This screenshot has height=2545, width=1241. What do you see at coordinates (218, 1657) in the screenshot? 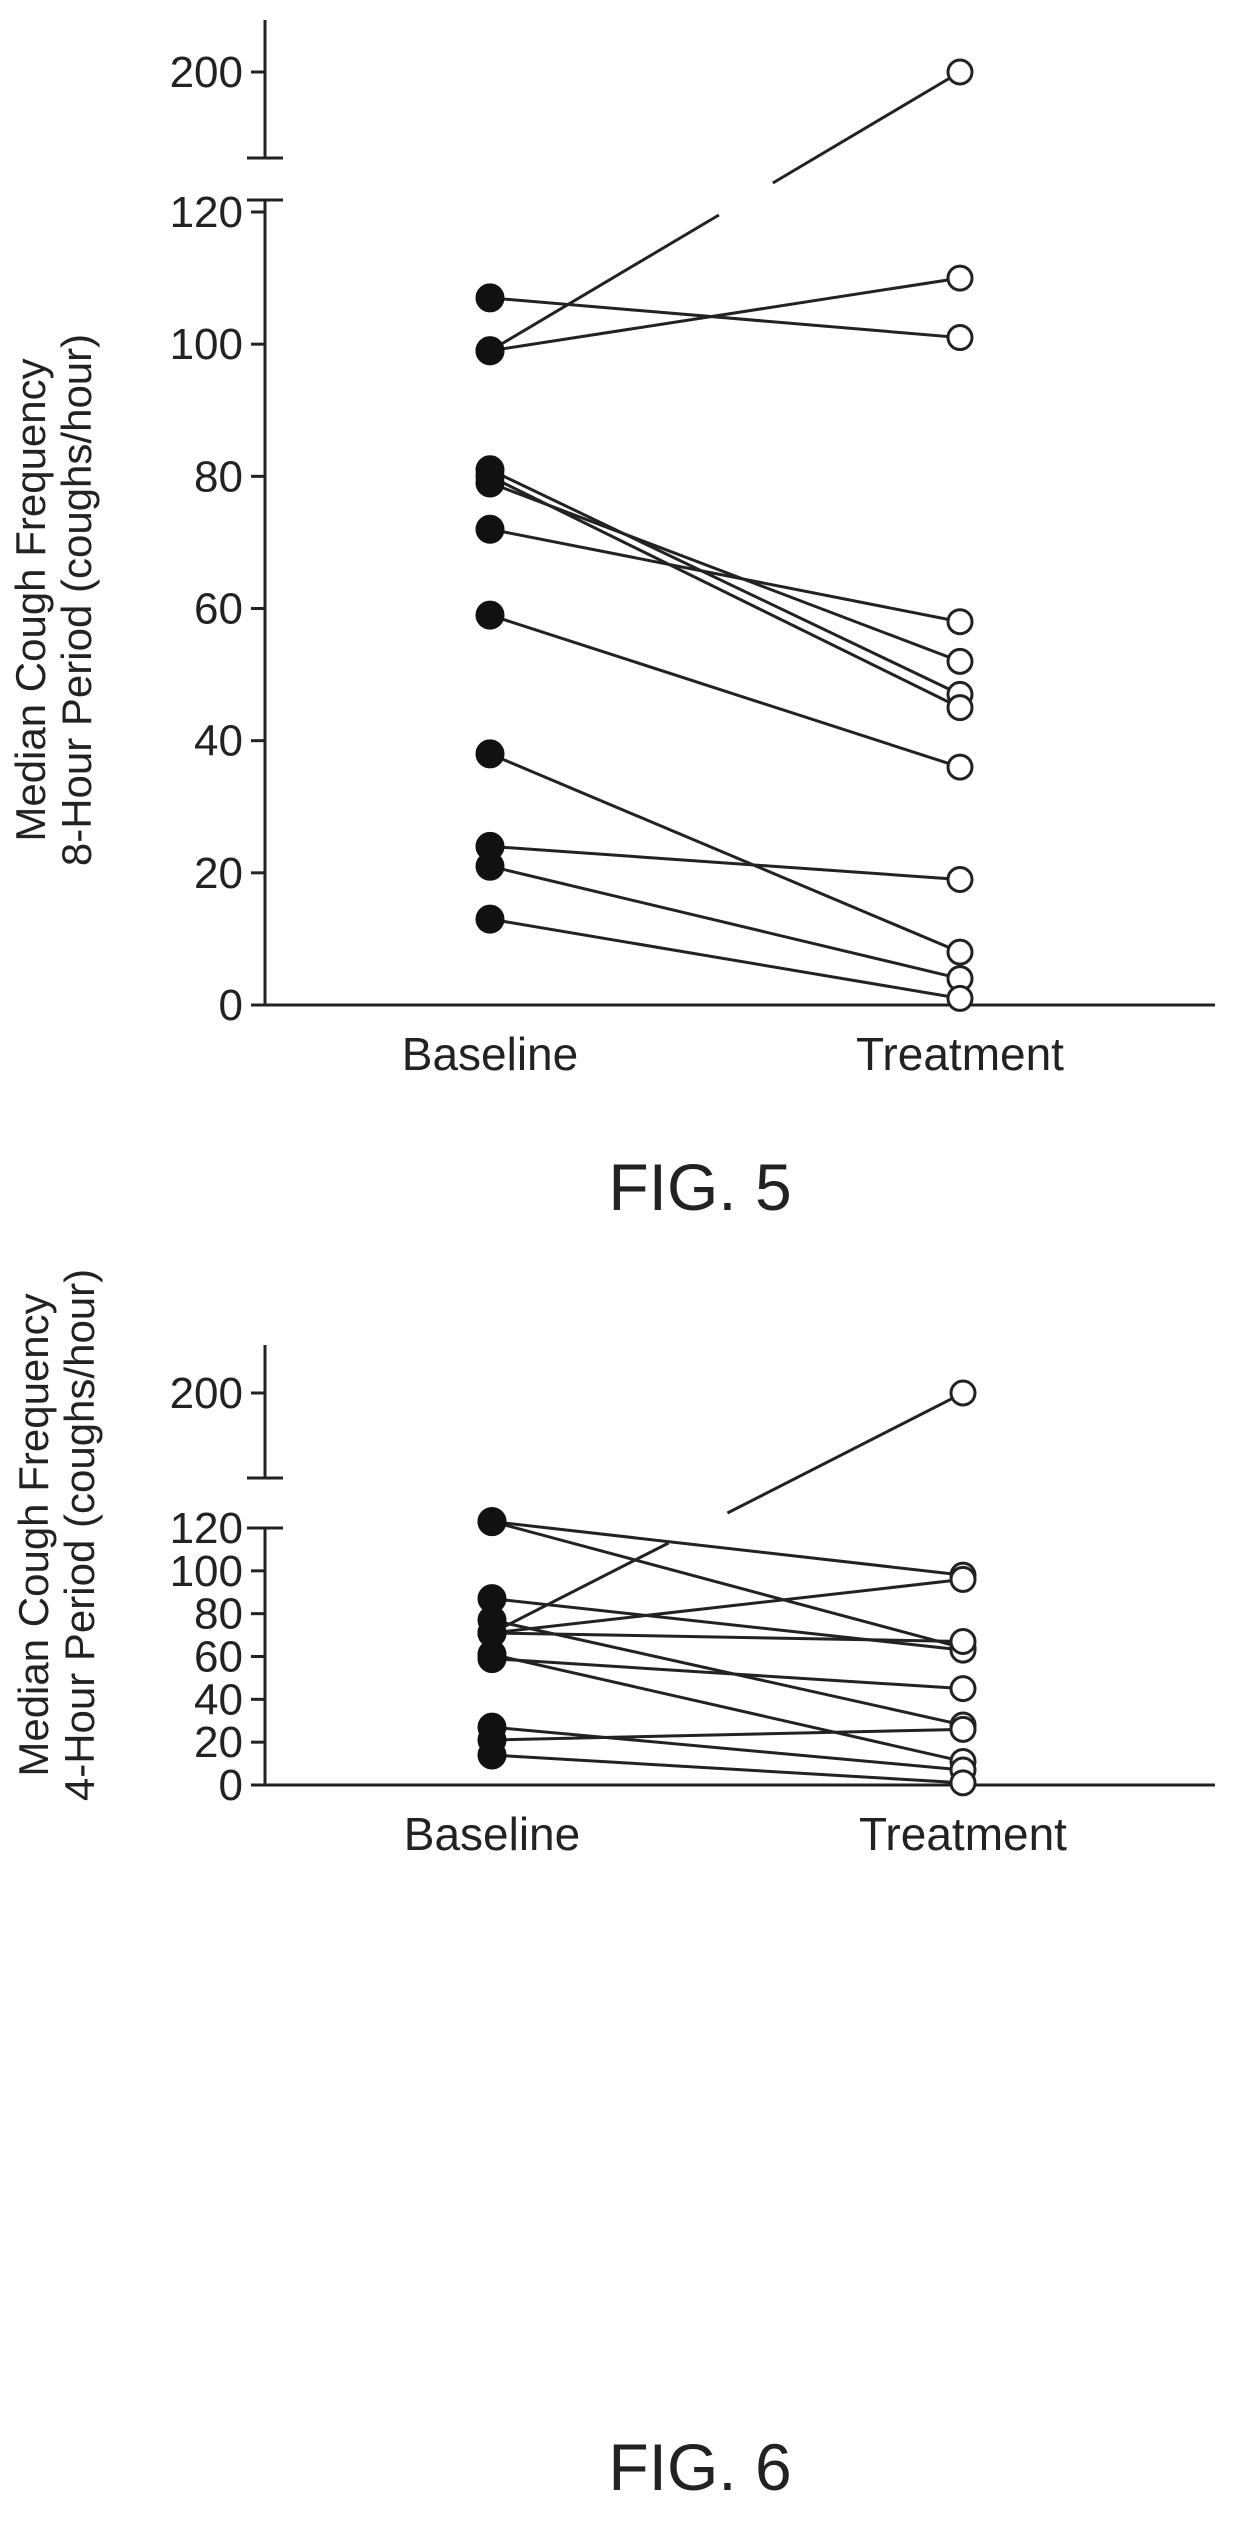
I see `fig6-ytick-label-60: 60` at bounding box center [218, 1657].